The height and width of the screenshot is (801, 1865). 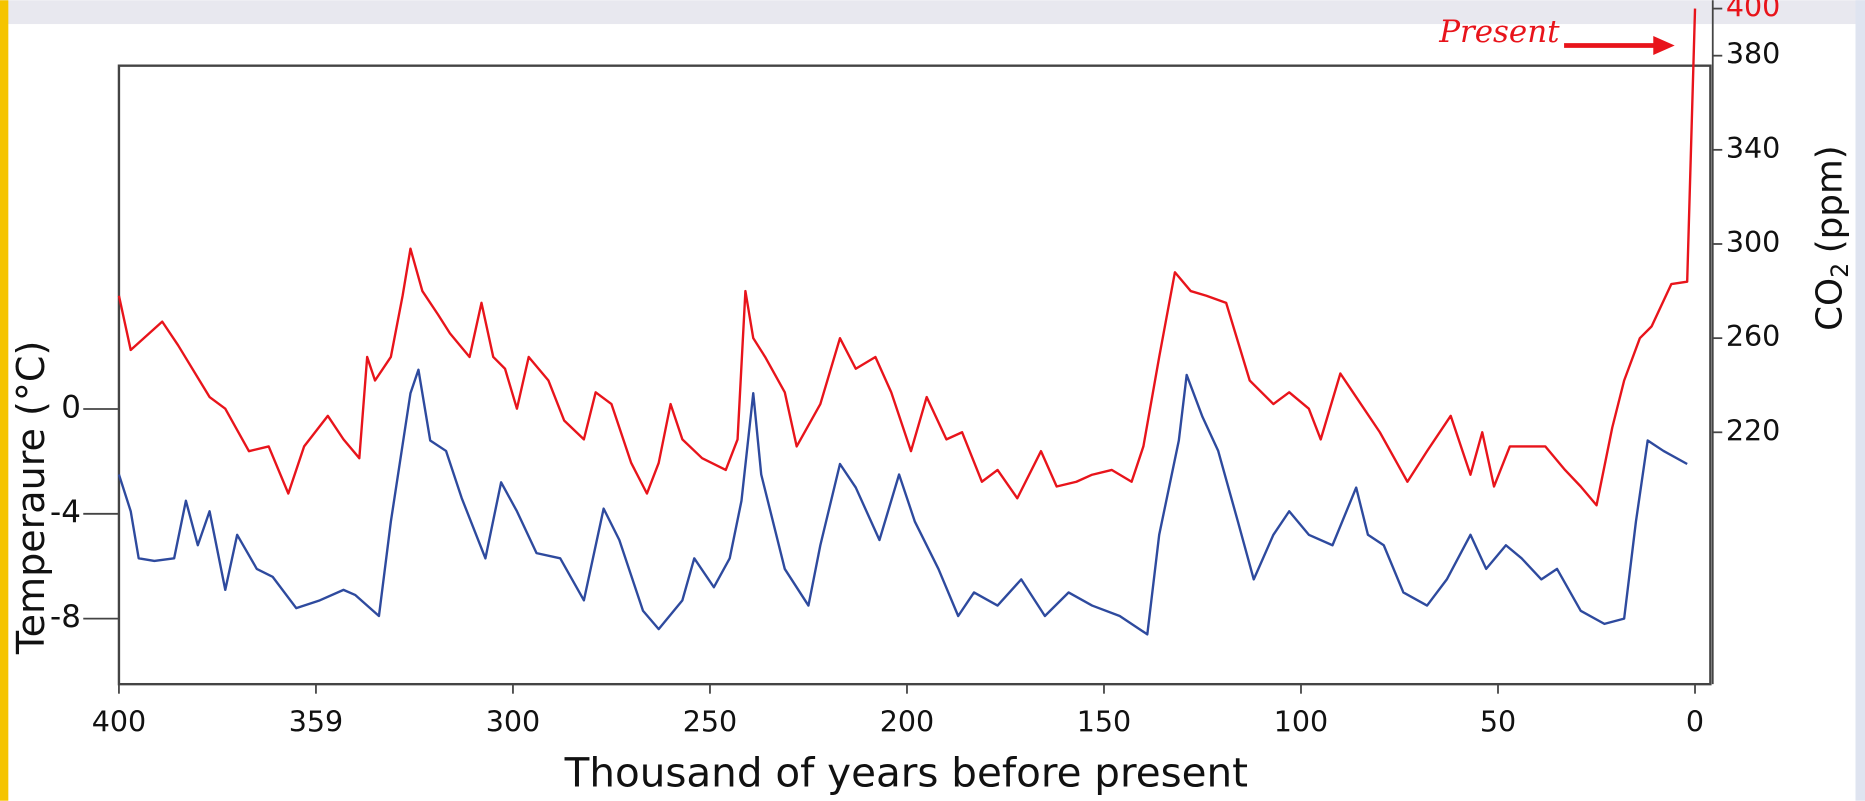 What do you see at coordinates (1860, 400) in the screenshot?
I see `right-strip` at bounding box center [1860, 400].